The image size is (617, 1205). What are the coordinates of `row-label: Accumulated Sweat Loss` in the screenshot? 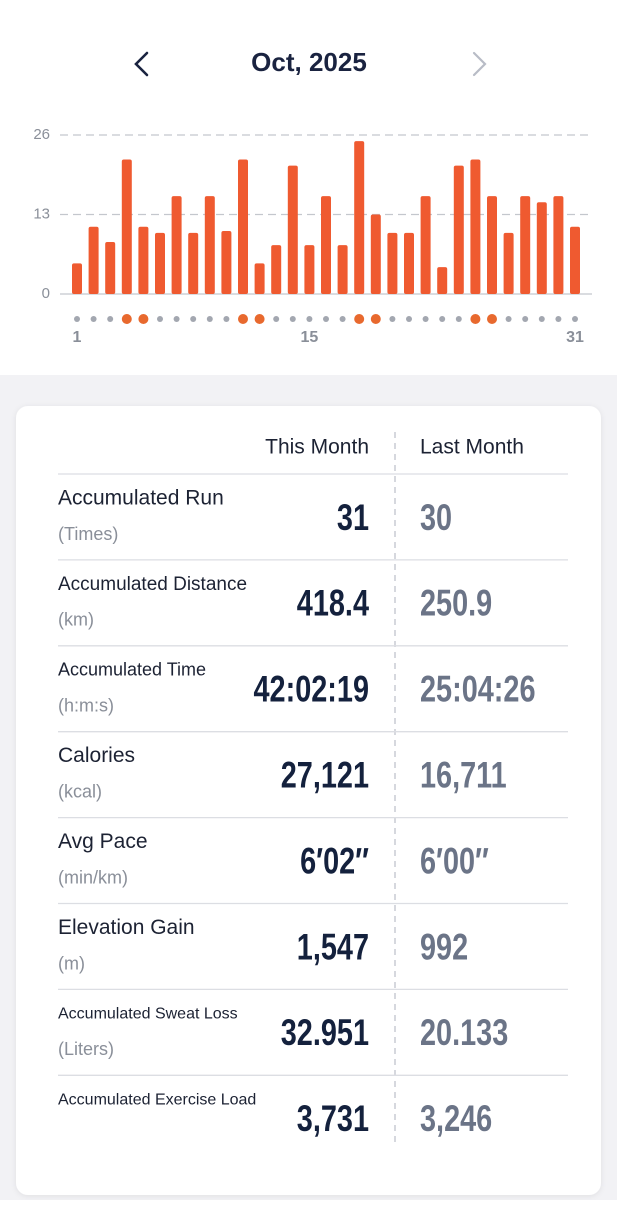 It's located at (148, 1014).